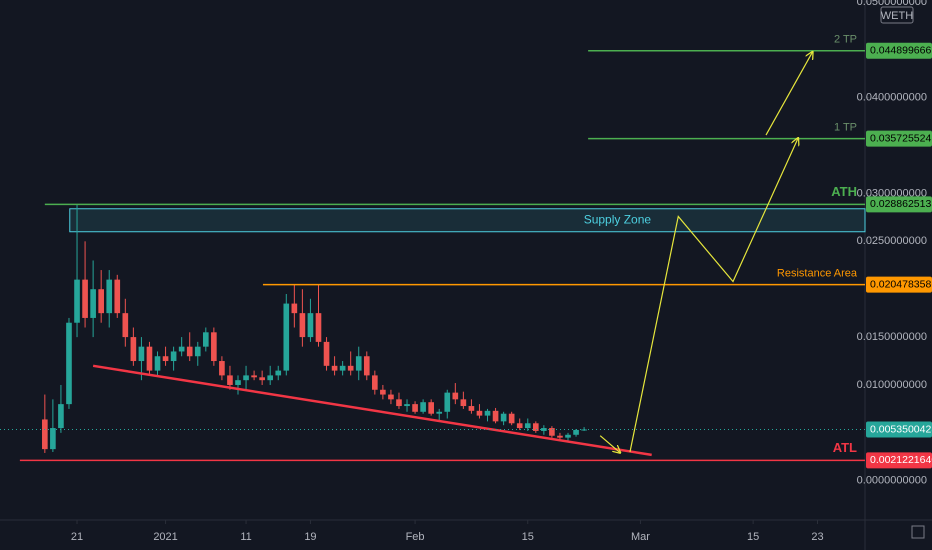  Describe the element at coordinates (817, 537) in the screenshot. I see `x-tick-label: 23` at that location.